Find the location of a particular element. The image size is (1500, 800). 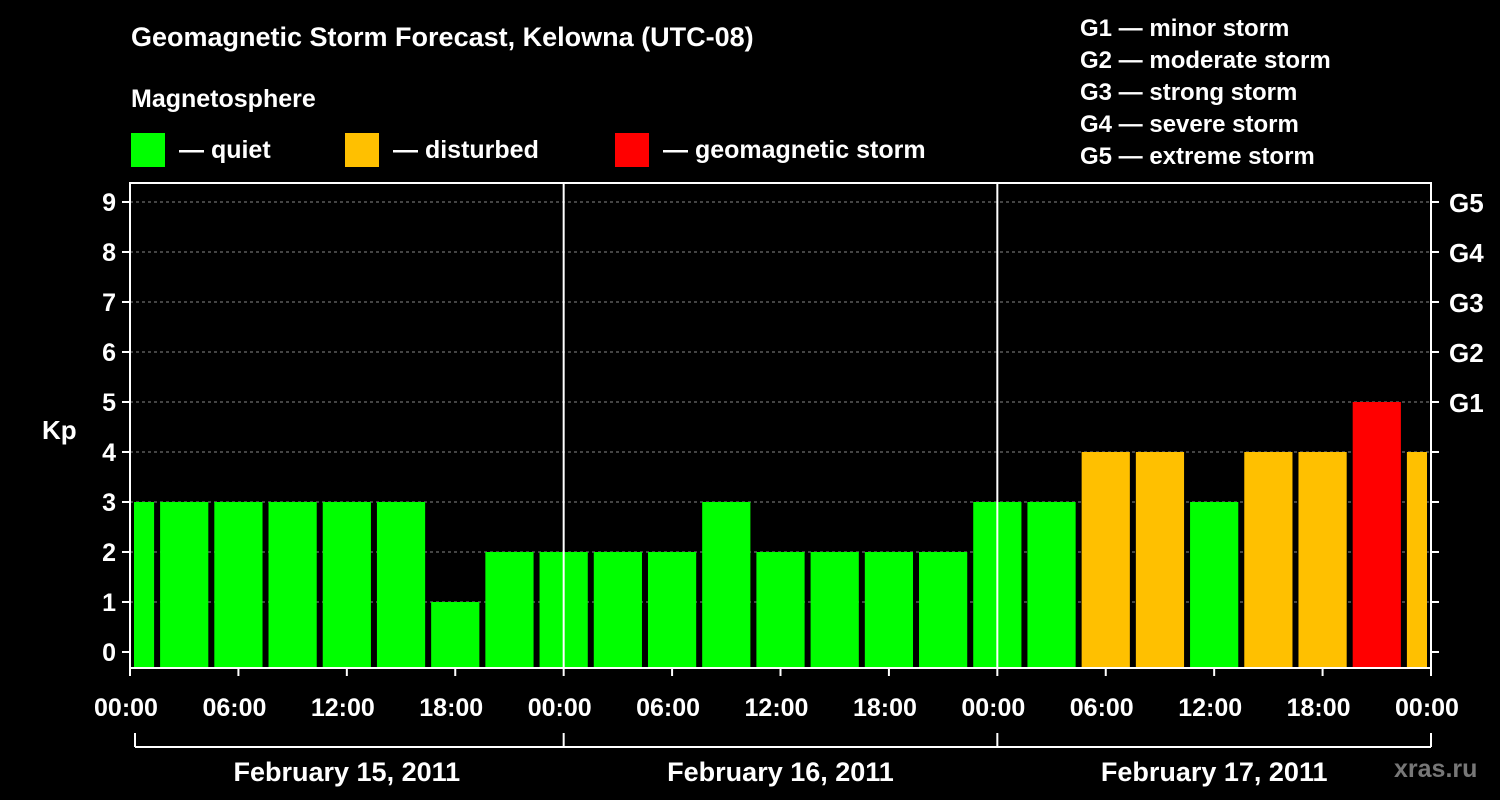

legend-swatch-disturbed is located at coordinates (362, 150).